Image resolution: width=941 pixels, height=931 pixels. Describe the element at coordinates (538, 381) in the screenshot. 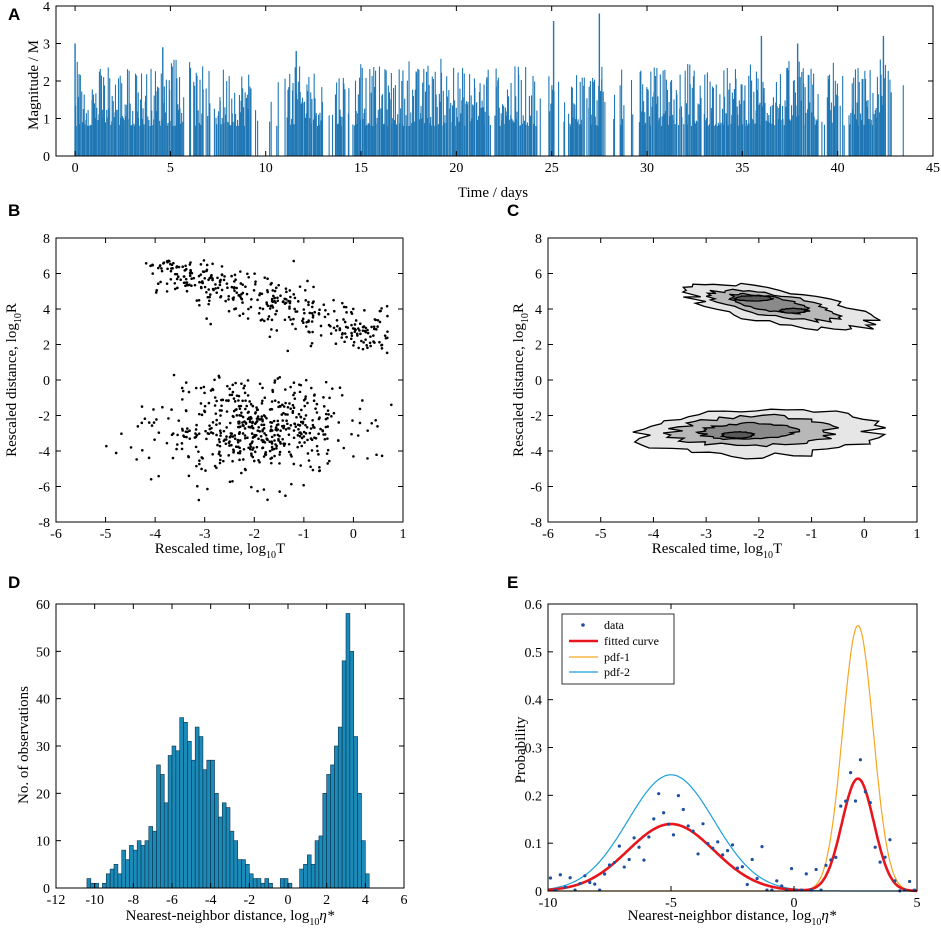

I see `panel-c-ytick-label: 0` at that location.